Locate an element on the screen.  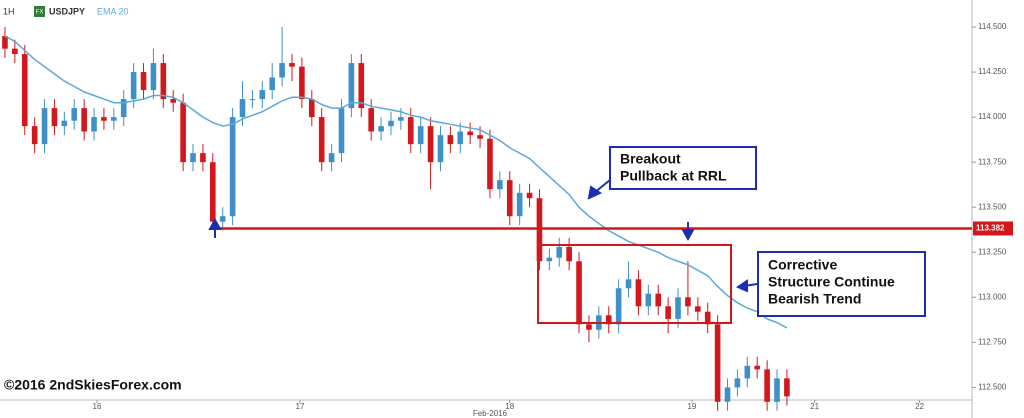
x-tick-label: 16 is located at coordinates (97, 406).